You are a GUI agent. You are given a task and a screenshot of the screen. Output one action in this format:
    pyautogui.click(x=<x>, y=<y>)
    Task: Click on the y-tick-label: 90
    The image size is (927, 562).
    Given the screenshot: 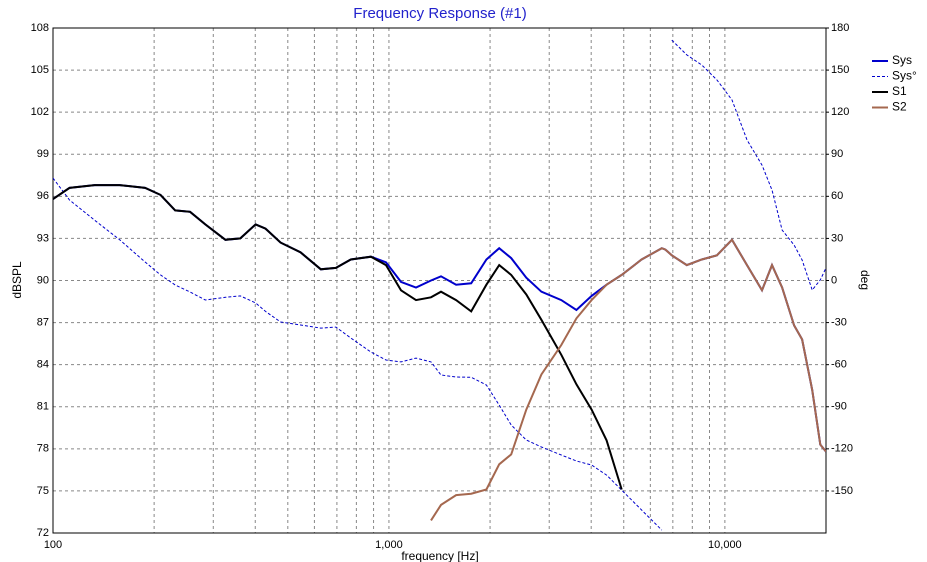 What is the action you would take?
    pyautogui.click(x=43, y=280)
    